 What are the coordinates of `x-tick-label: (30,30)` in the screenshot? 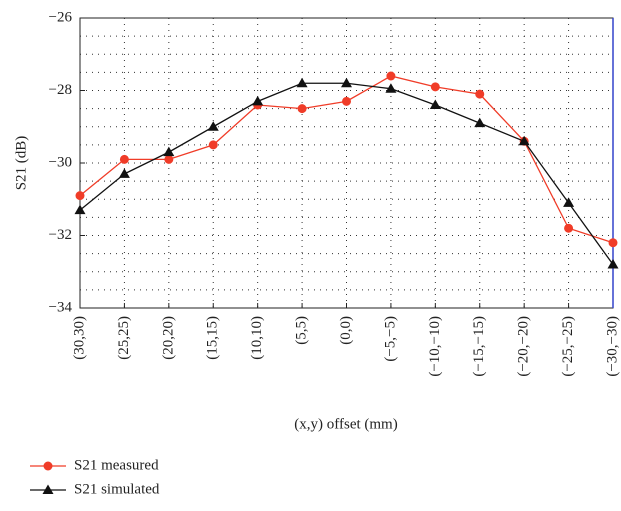 It's located at (79, 338).